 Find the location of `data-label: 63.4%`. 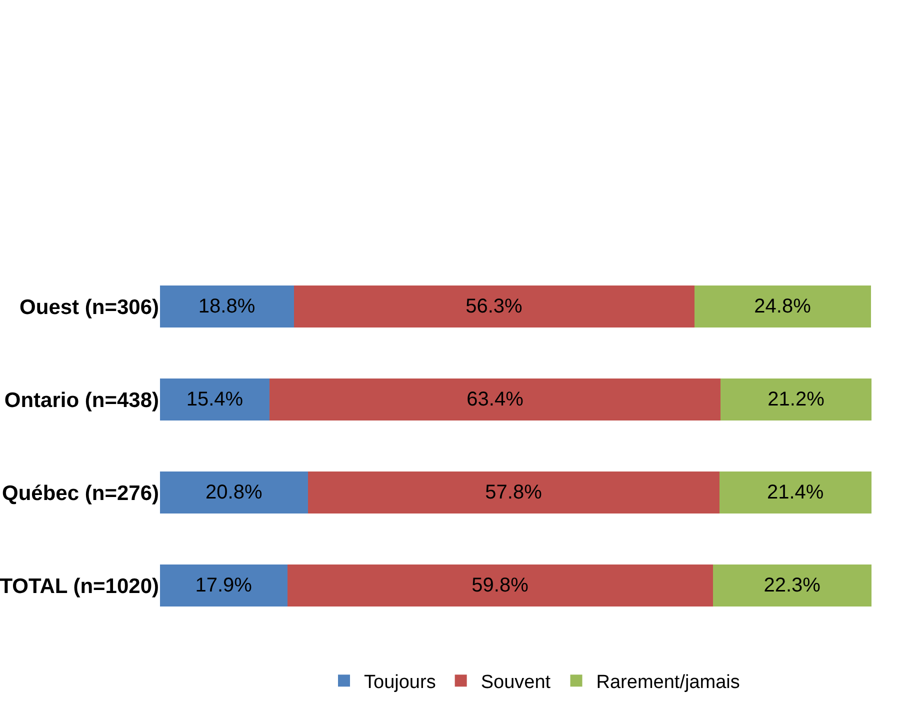

data-label: 63.4% is located at coordinates (495, 399).